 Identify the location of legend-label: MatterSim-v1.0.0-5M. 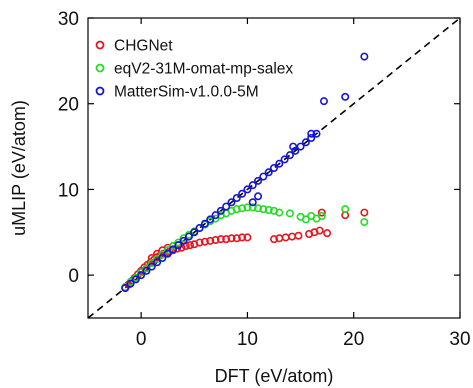
(186, 92).